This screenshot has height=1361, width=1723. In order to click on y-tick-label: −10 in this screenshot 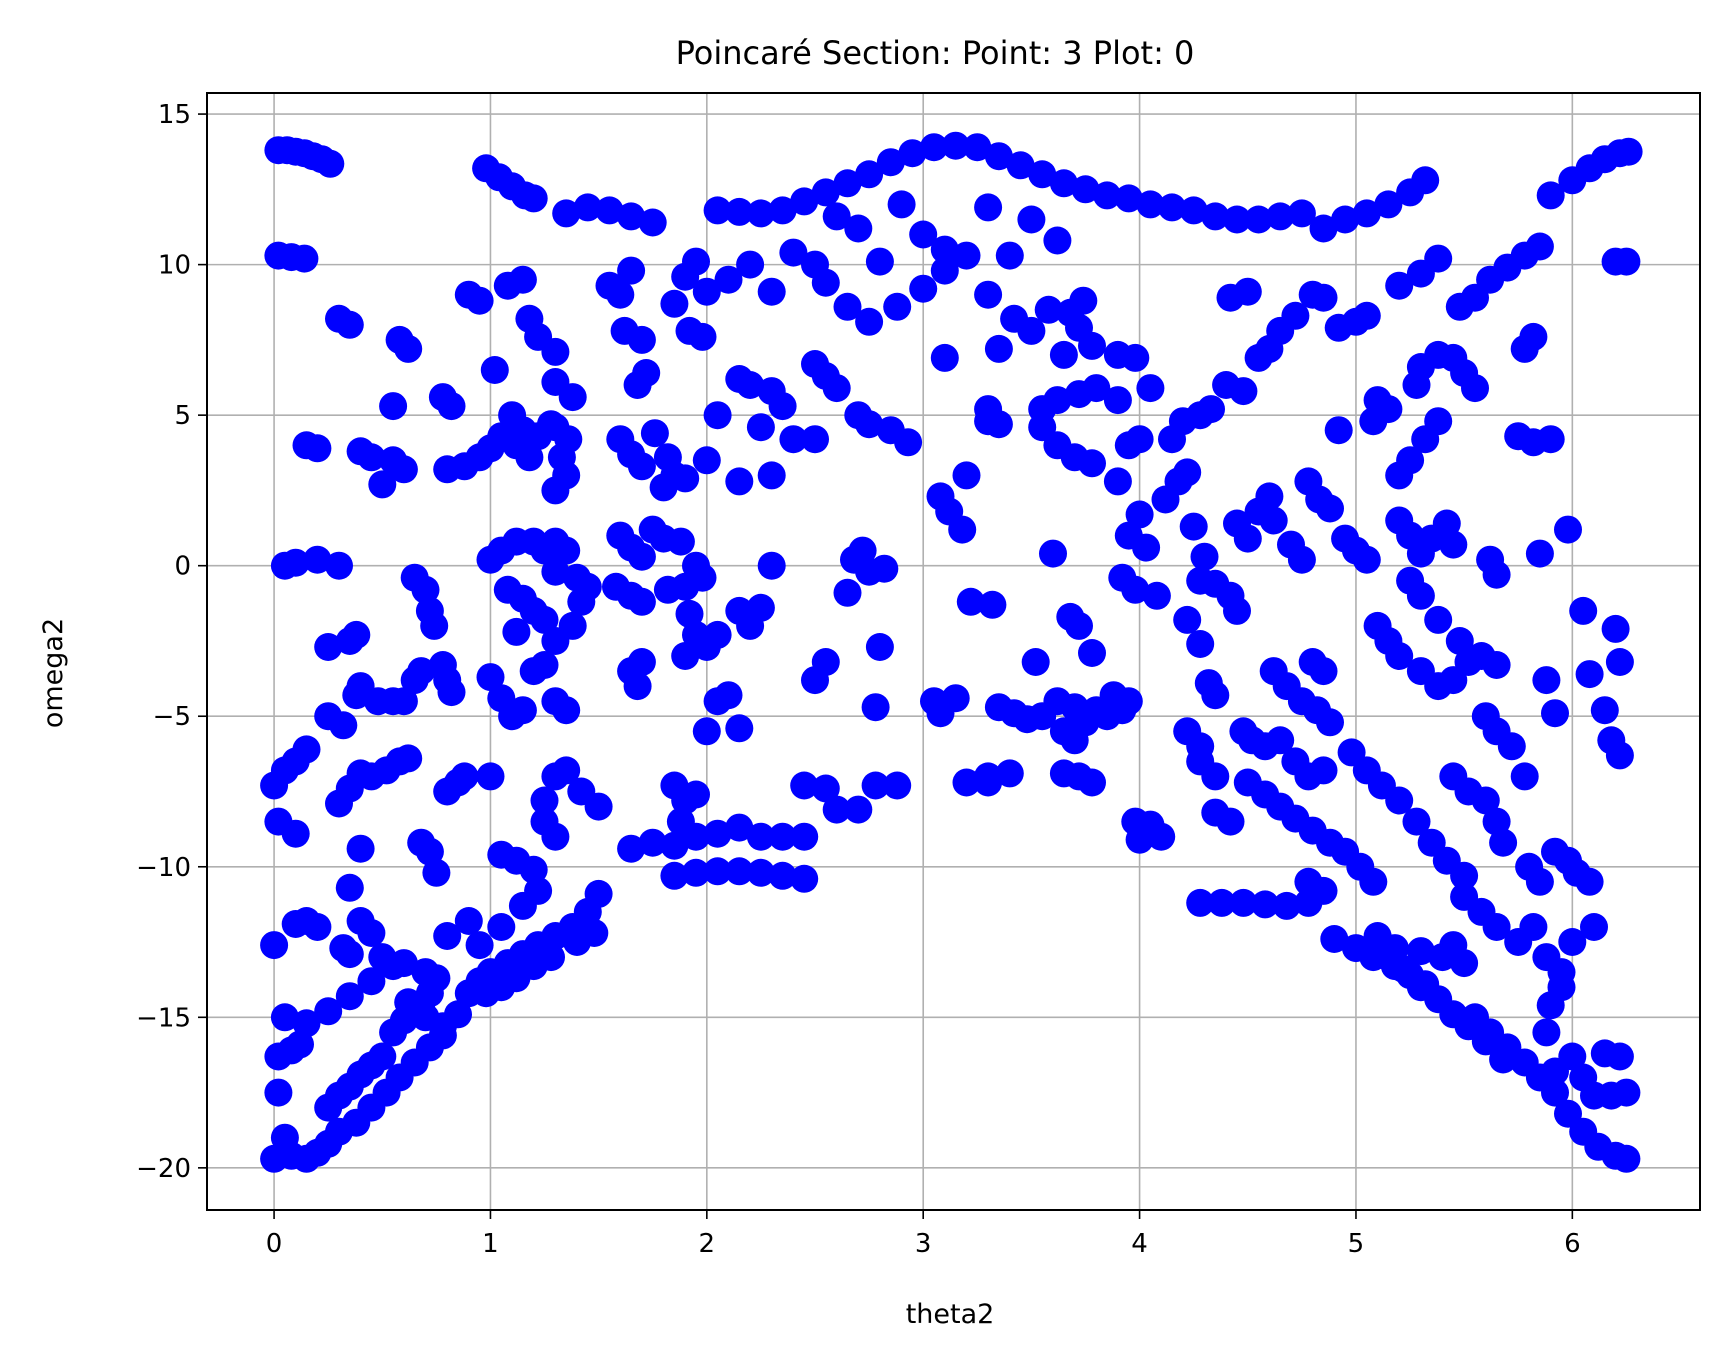, I will do `click(163, 868)`.